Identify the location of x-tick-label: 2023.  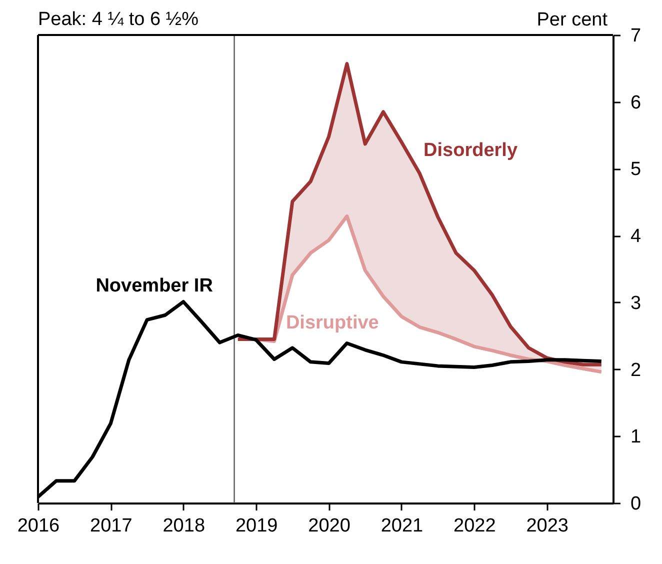
(547, 526).